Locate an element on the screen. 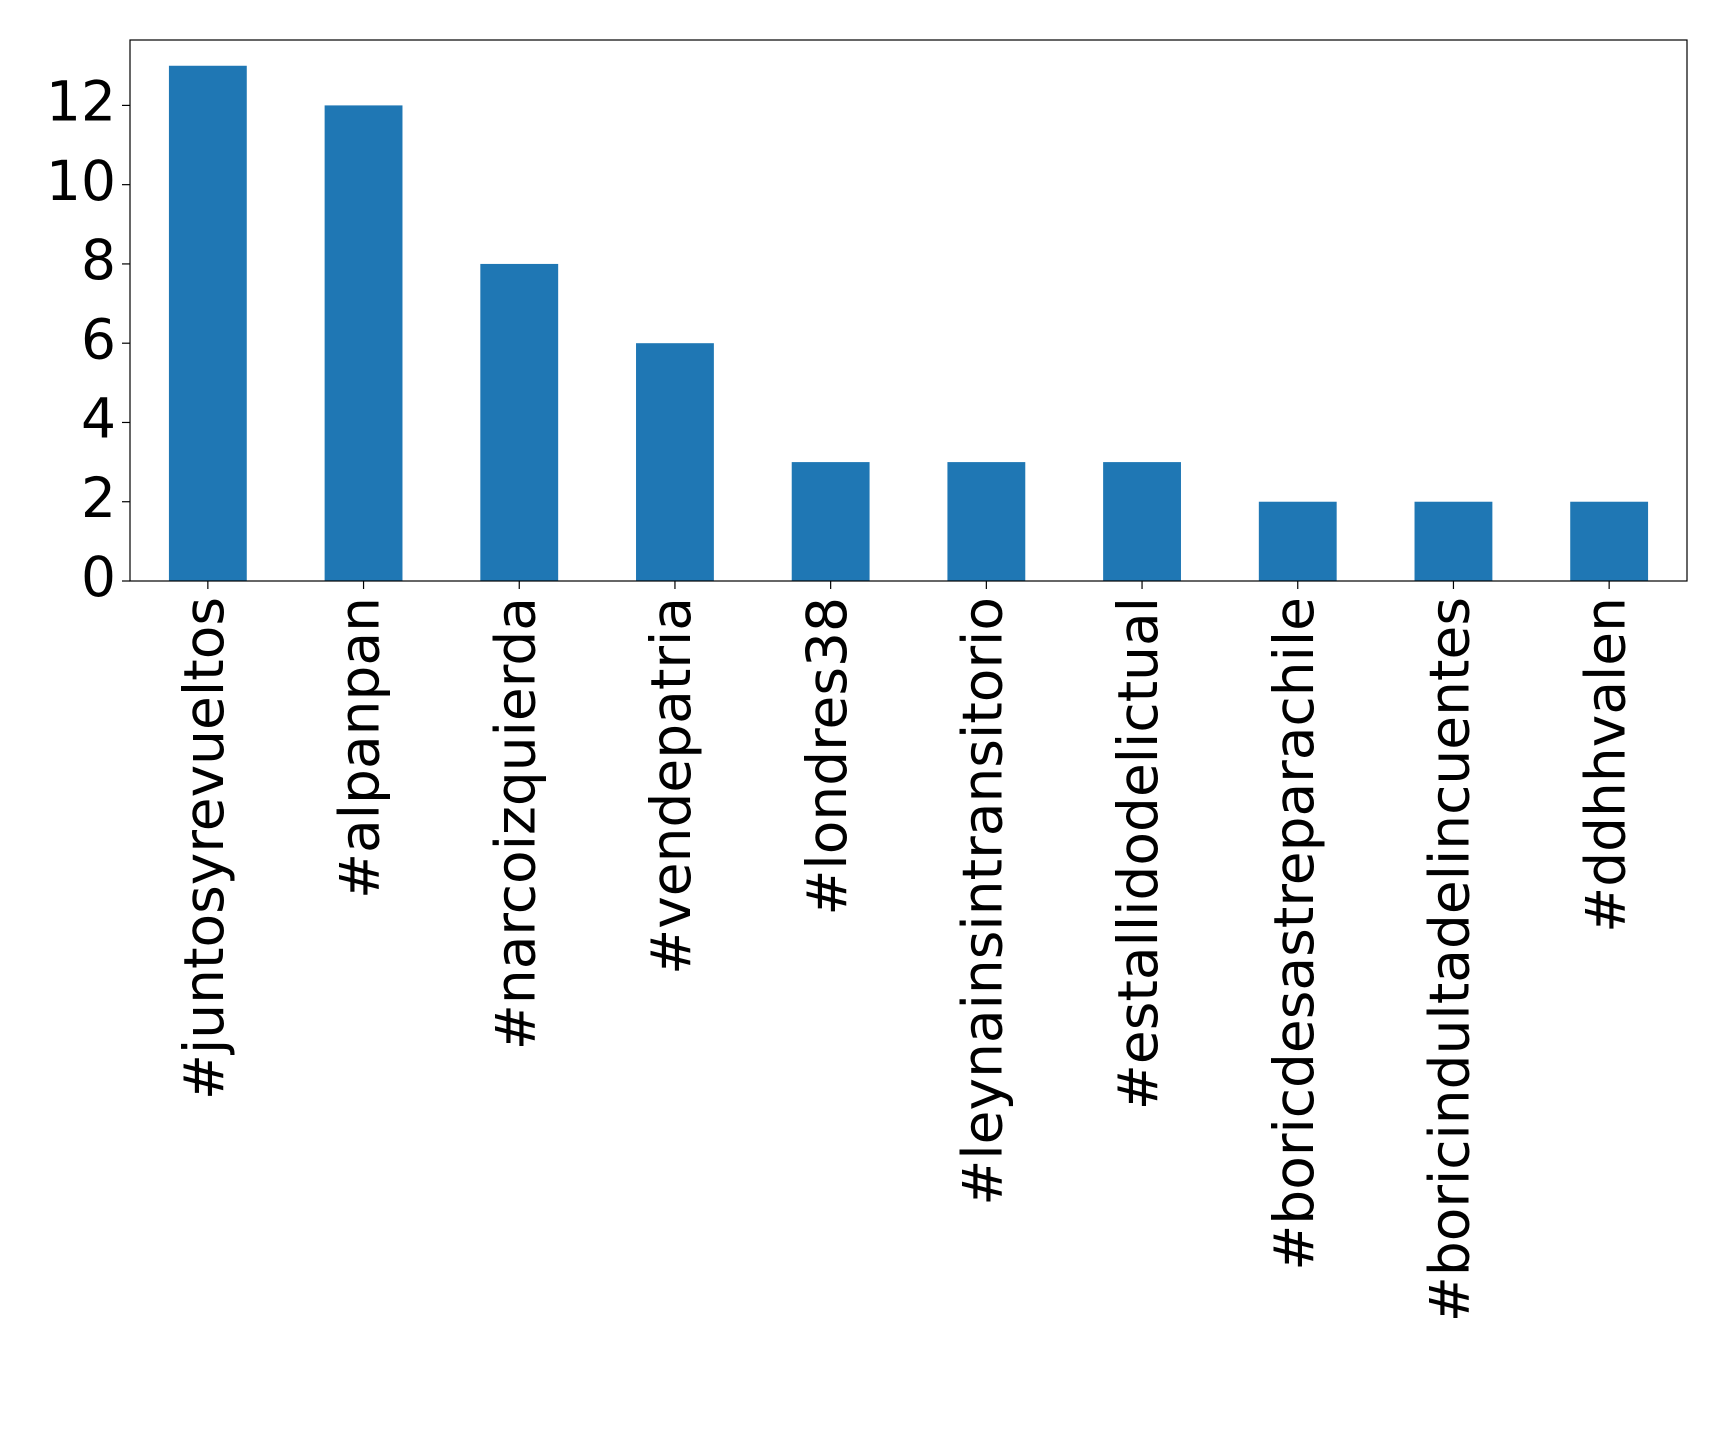  y-tick-label: 2 is located at coordinates (98, 498).